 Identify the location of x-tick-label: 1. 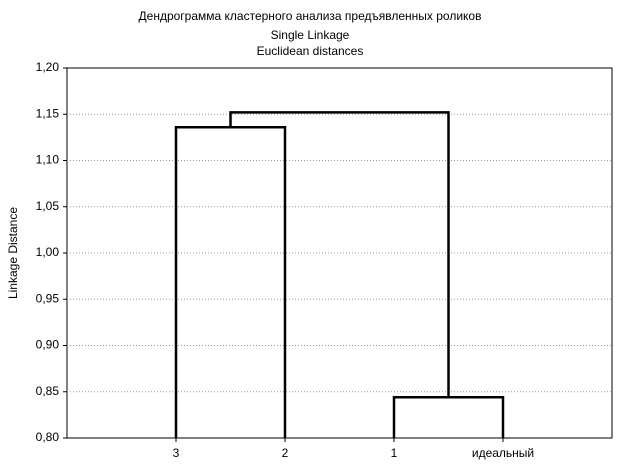
(394, 453).